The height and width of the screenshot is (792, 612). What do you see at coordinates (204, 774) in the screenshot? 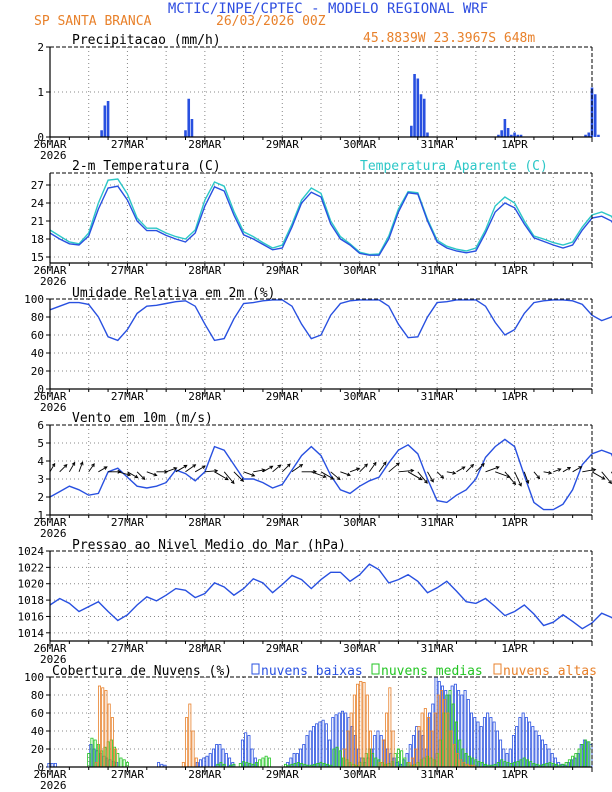
I see `clouds-xtick-label: 28MAR` at bounding box center [204, 774].